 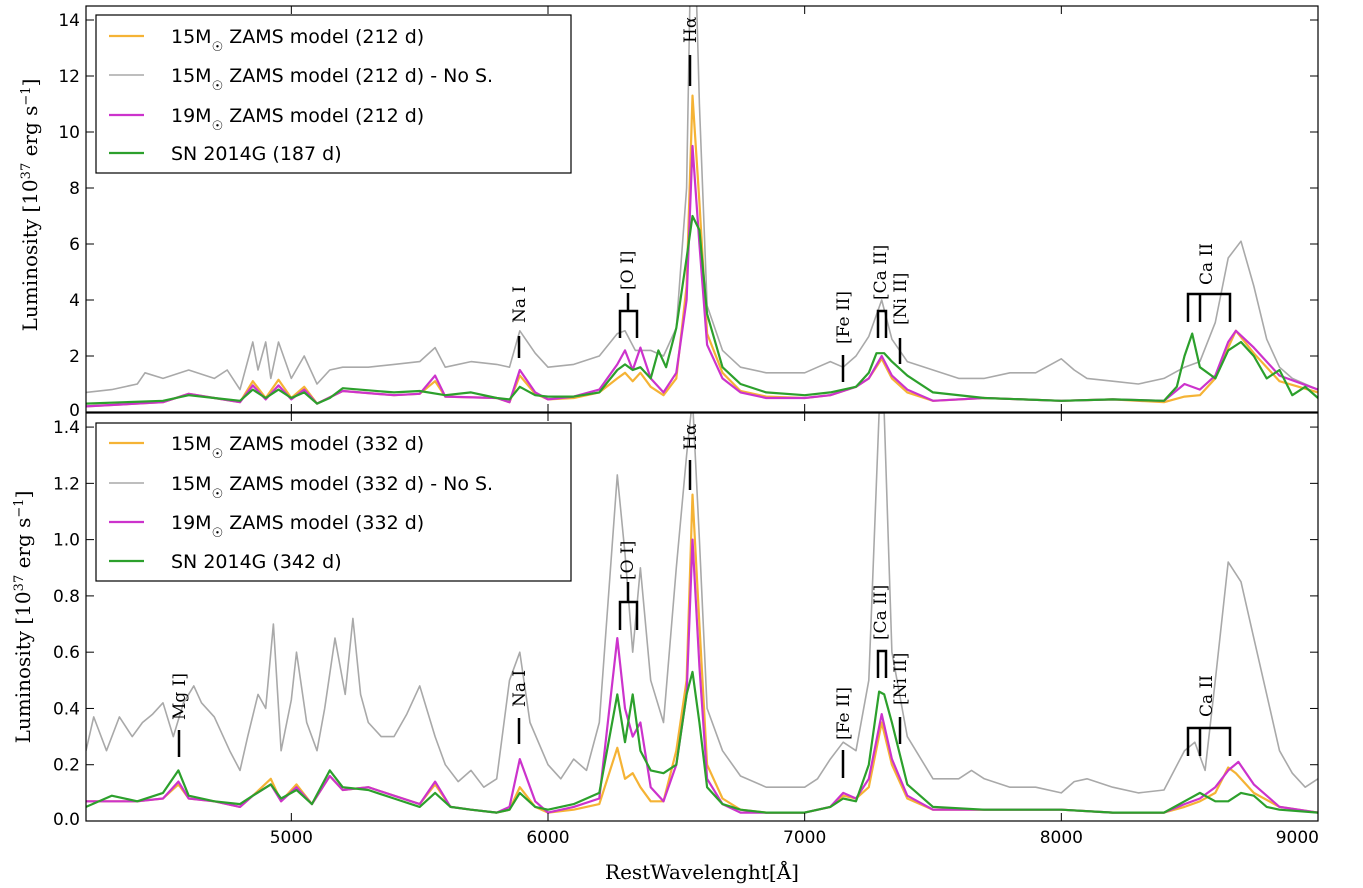 What do you see at coordinates (66, 597) in the screenshot?
I see `bottom-ytick-label: 0.8` at bounding box center [66, 597].